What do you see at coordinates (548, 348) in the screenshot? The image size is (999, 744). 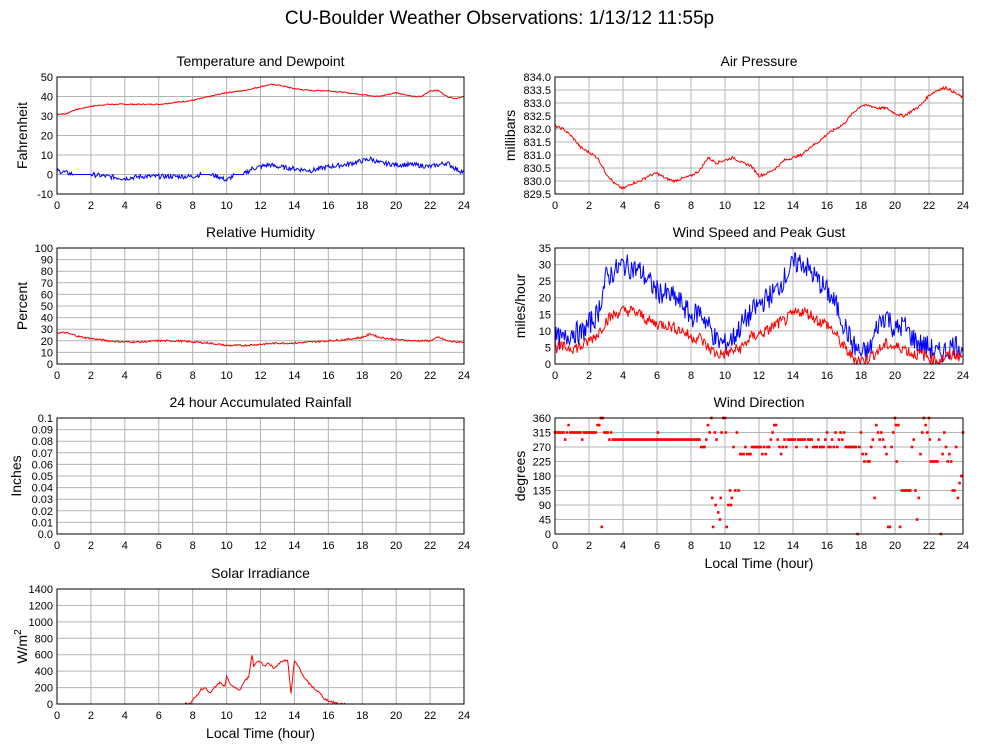 I see `y-tick-label: 5` at bounding box center [548, 348].